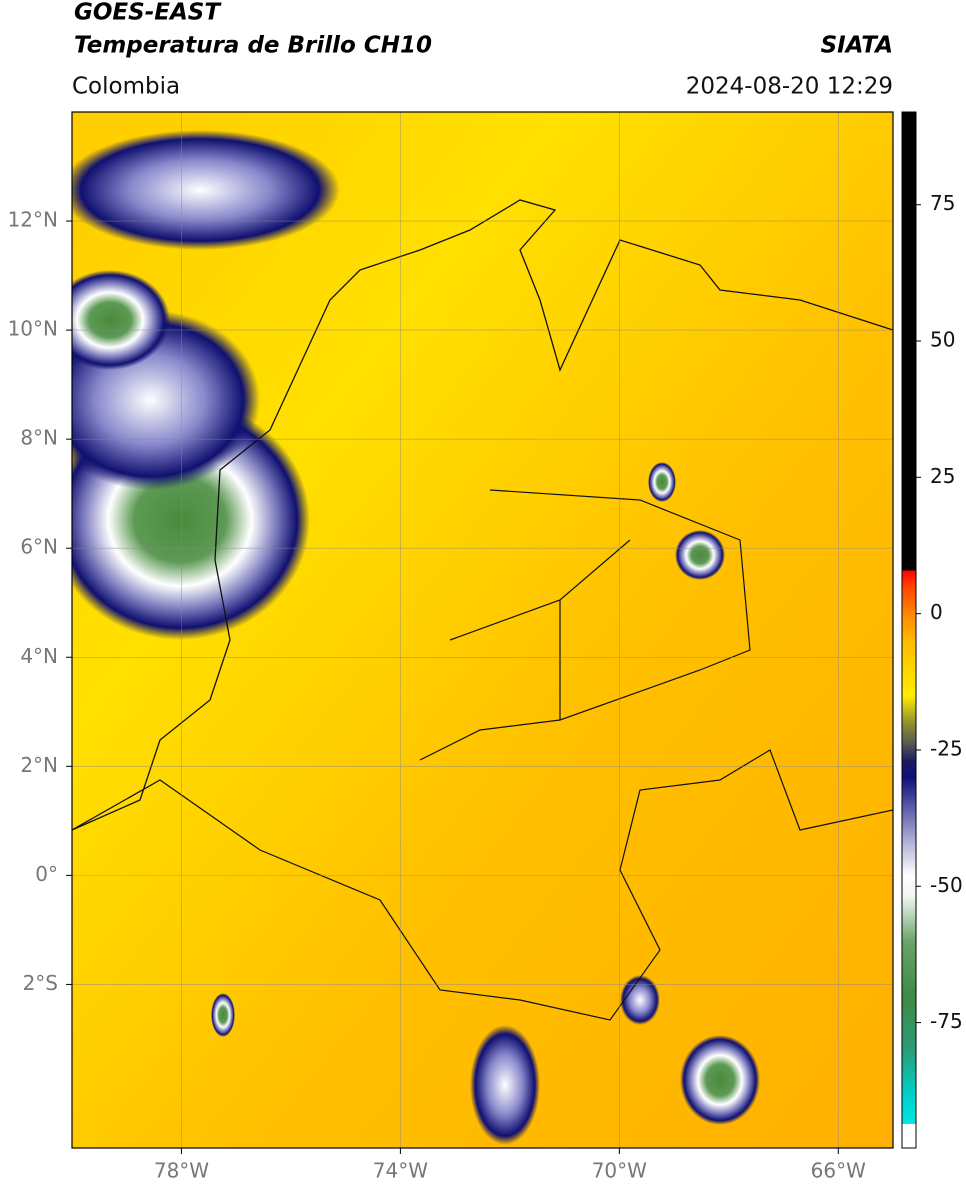  I want to click on source: SIATA, so click(857, 46).